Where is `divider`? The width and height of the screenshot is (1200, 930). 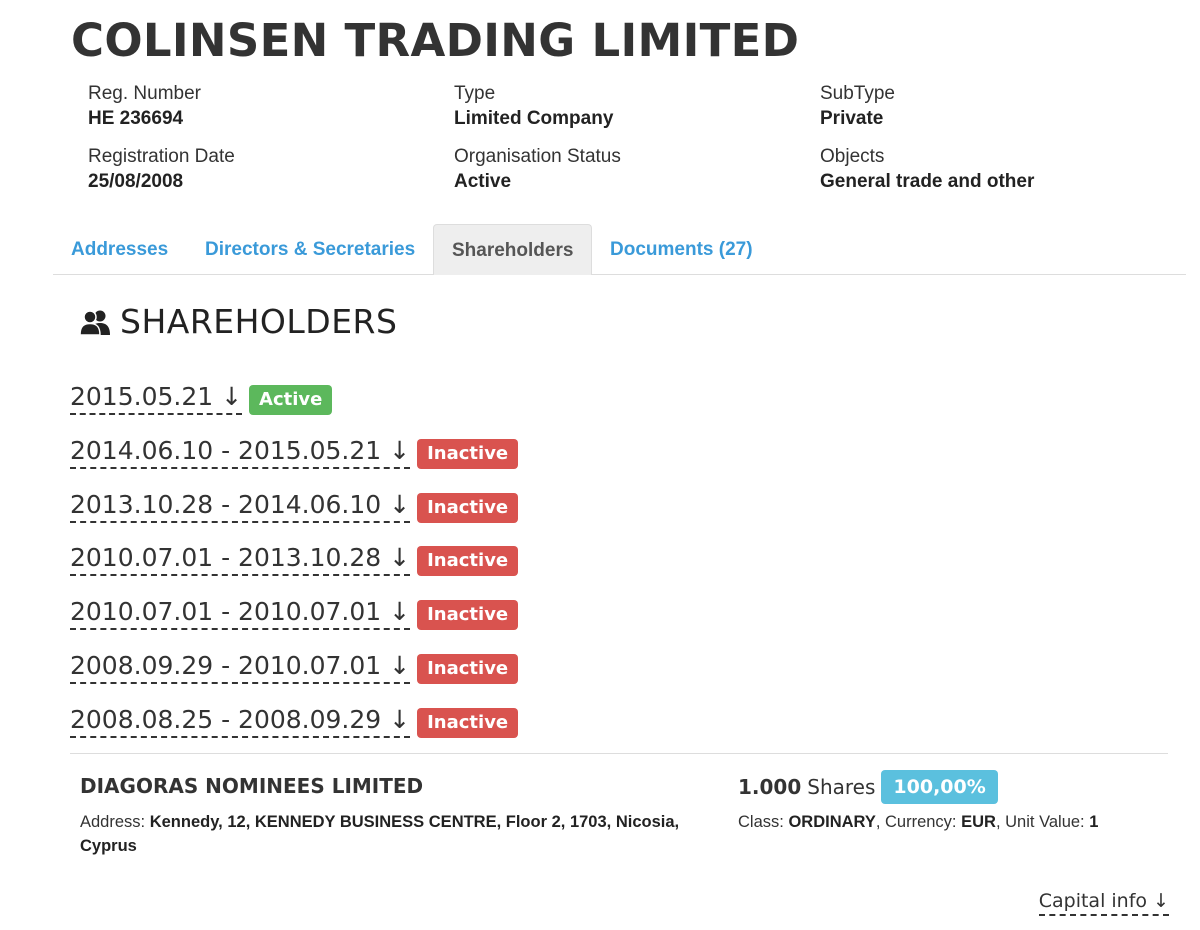
divider is located at coordinates (619, 753).